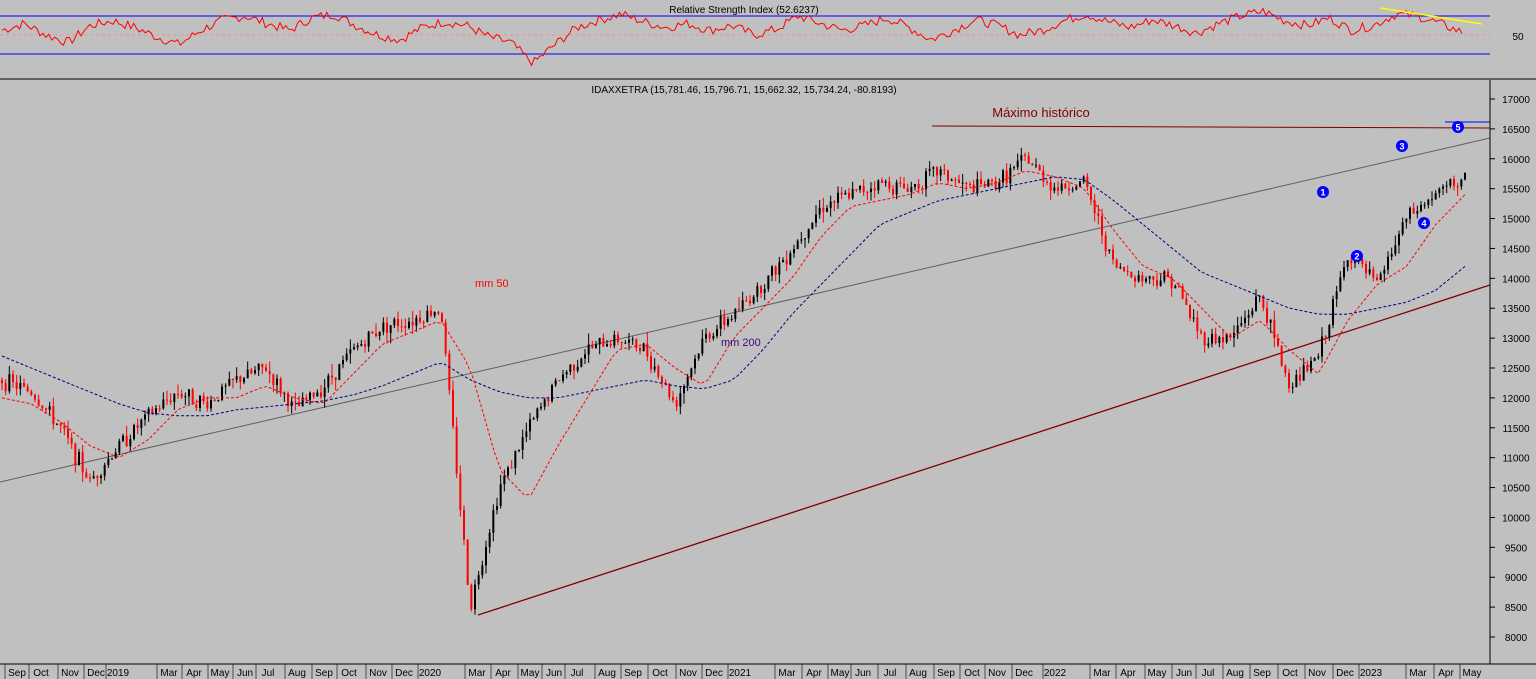 This screenshot has height=679, width=1536. I want to click on y-tick-label: 9500, so click(1516, 548).